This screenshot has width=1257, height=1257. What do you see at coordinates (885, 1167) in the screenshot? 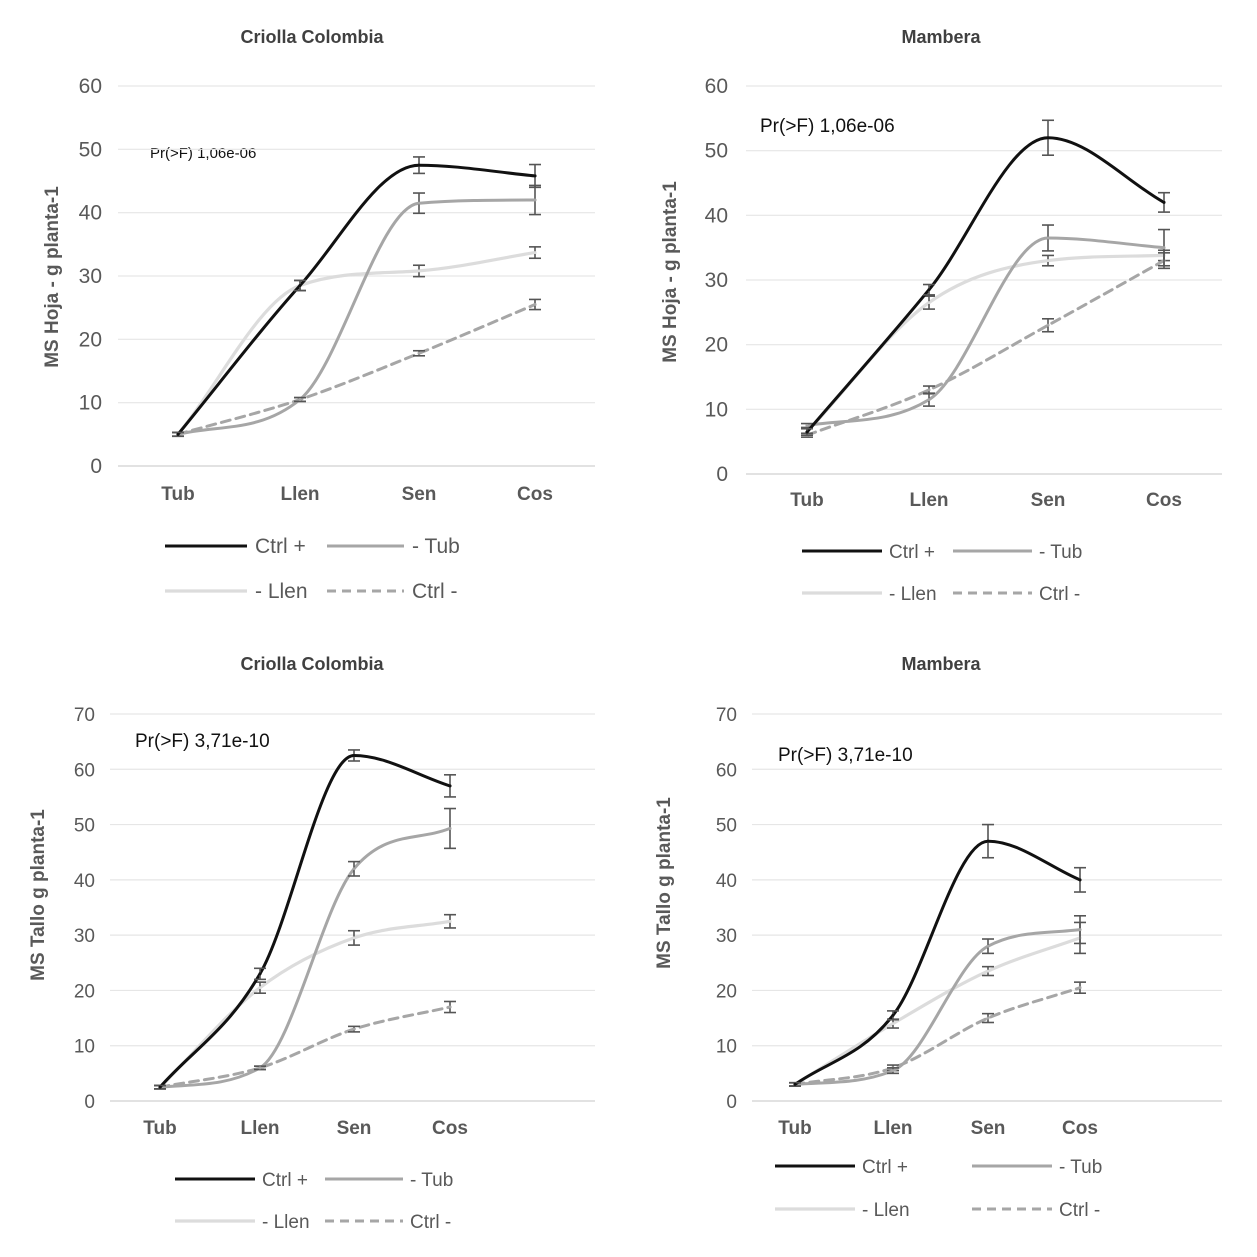
I see `legend-label: Ctrl +` at bounding box center [885, 1167].